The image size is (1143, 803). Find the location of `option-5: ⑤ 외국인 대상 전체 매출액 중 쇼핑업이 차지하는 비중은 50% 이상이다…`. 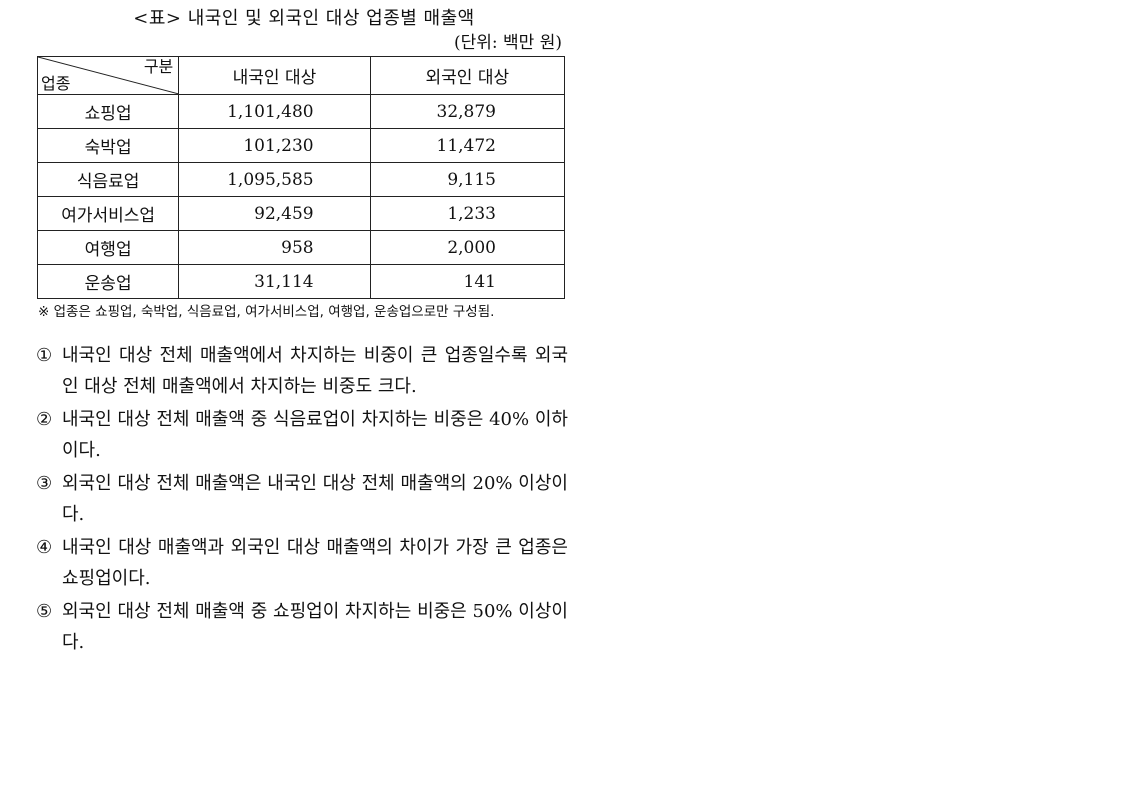

option-5: ⑤ 외국인 대상 전체 매출액 중 쇼핑업이 차지하는 비중은 50% 이상이다… is located at coordinates (302, 627).